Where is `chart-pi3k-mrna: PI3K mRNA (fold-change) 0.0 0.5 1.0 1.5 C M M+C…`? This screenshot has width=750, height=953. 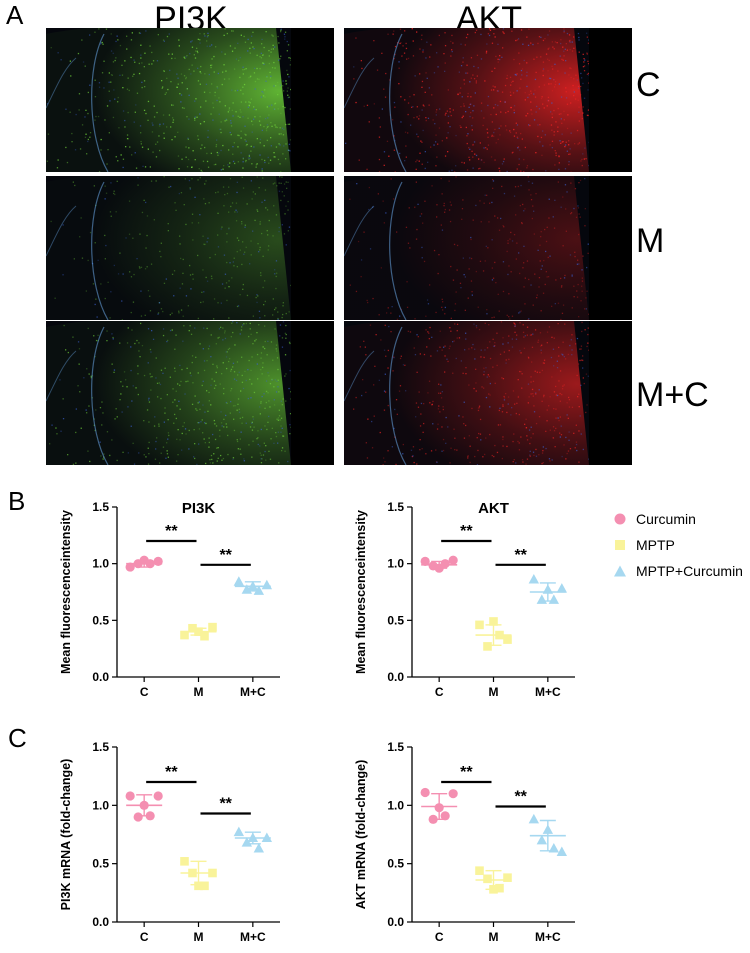 chart-pi3k-mrna: PI3K mRNA (fold-change) 0.0 0.5 1.0 1.5 C M M+C… is located at coordinates (169, 842).